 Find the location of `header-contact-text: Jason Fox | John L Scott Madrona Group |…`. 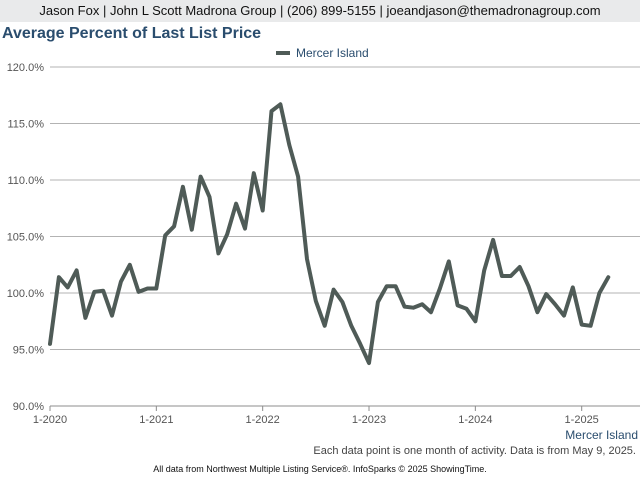

header-contact-text: Jason Fox | John L Scott Madrona Group |… is located at coordinates (320, 10).